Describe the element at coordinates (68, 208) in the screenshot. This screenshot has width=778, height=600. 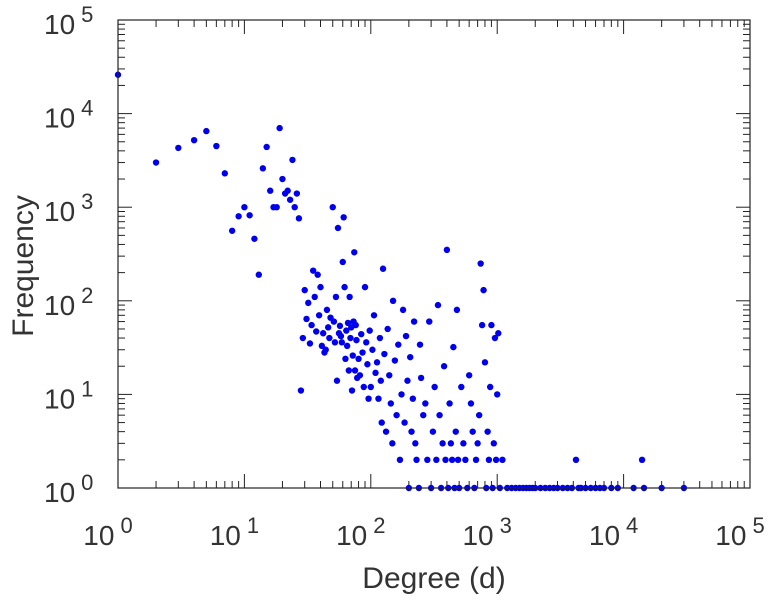
I see `y-tick-label: 10 3` at that location.